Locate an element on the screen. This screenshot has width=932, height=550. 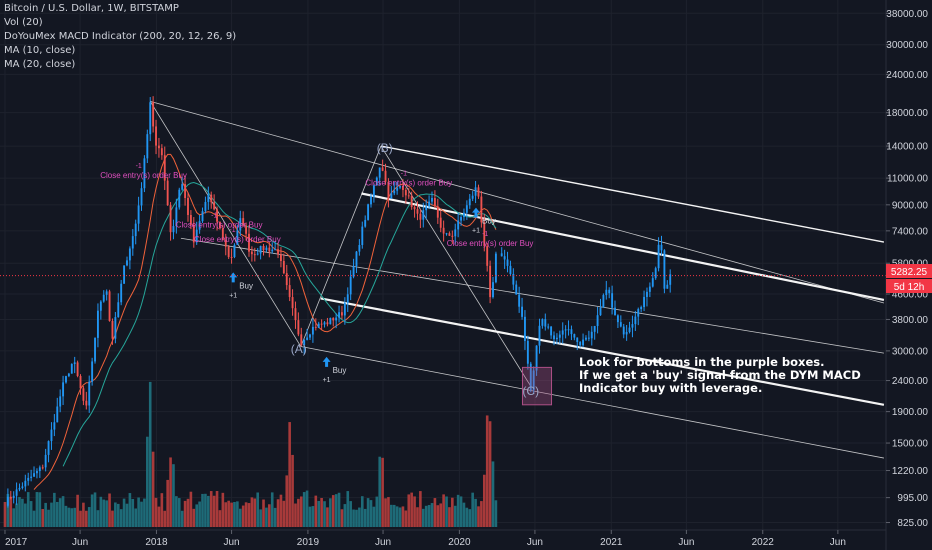
price-tick-label: 4600.00 is located at coordinates (910, 295).